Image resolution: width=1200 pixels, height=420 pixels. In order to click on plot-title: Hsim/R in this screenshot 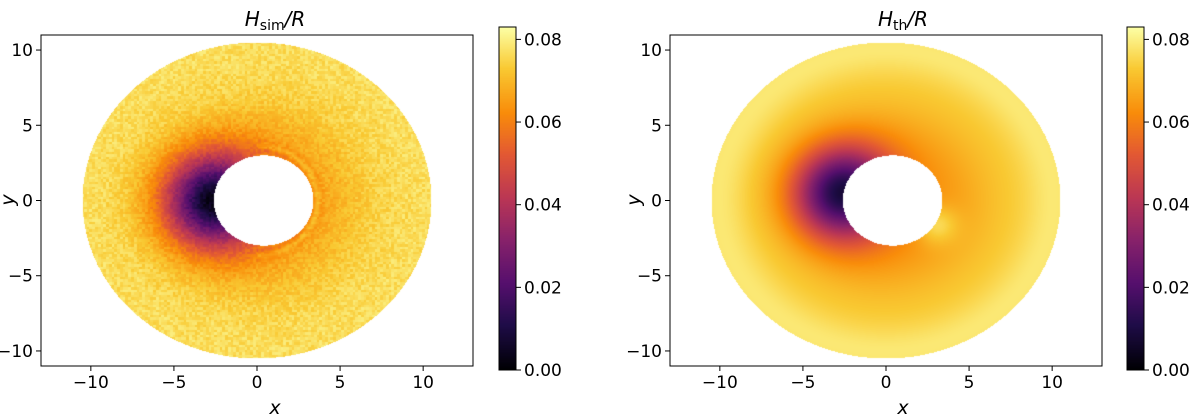, I will do `click(275, 20)`.